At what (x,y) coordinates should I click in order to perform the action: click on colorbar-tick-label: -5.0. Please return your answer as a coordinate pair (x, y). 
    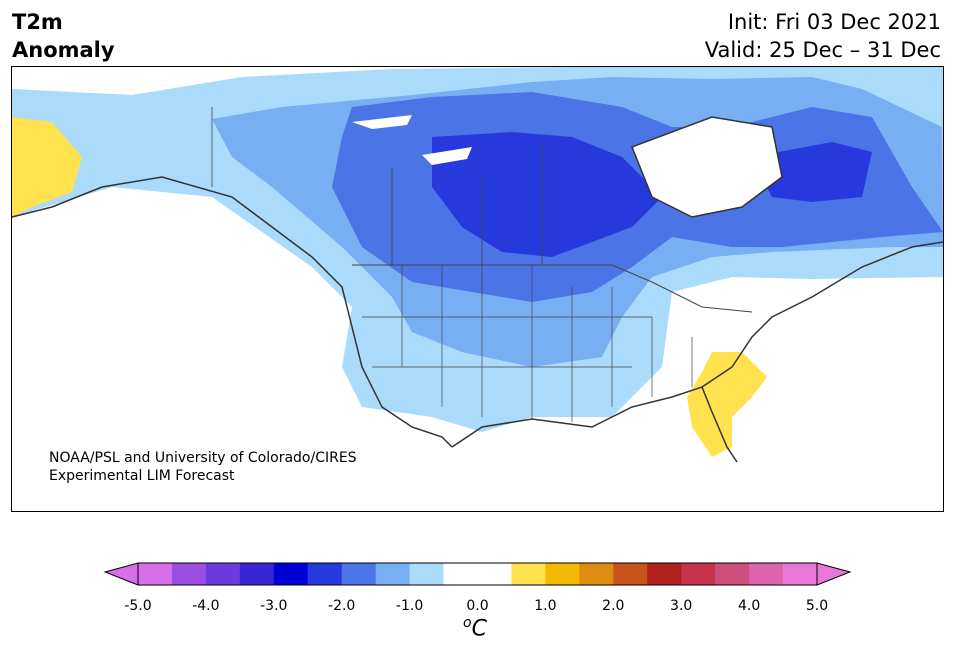
    Looking at the image, I should click on (138, 606).